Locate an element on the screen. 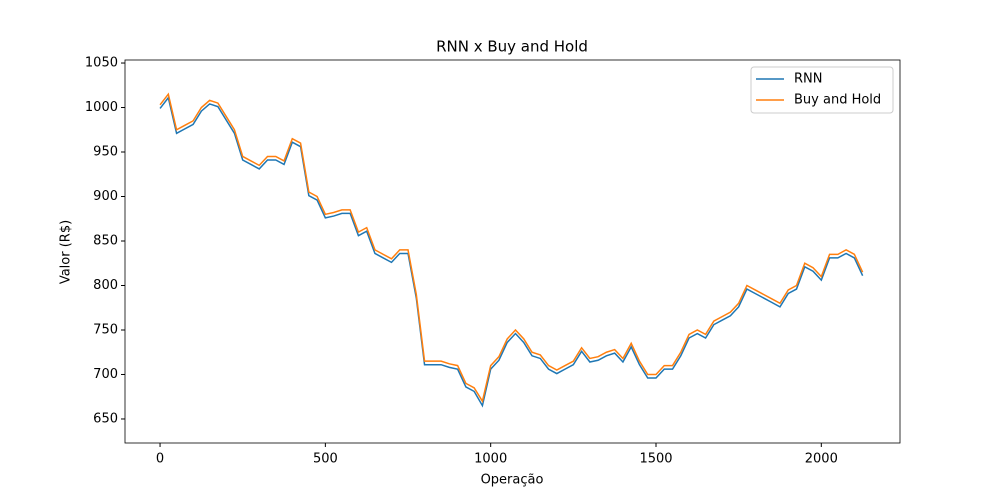 This screenshot has width=1000, height=504. x-tick-label: 1500 is located at coordinates (655, 459).